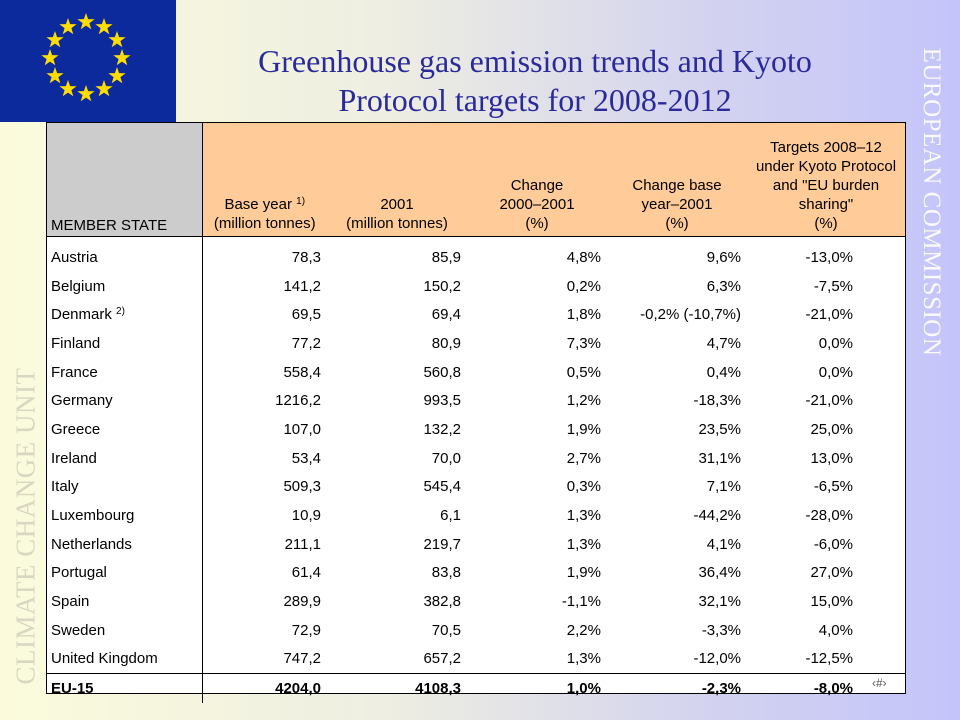 This screenshot has height=720, width=960. What do you see at coordinates (723, 544) in the screenshot?
I see `change-base-year-value: 4,1%` at bounding box center [723, 544].